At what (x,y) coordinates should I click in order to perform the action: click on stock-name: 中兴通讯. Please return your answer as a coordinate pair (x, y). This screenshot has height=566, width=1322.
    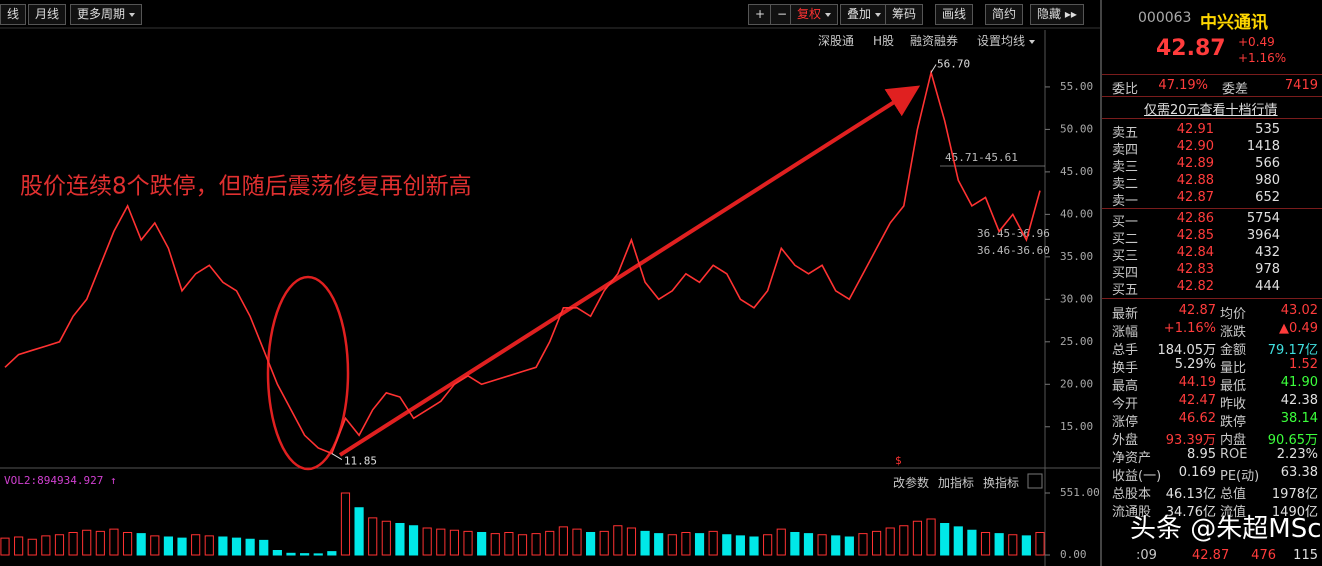
    Looking at the image, I should click on (1234, 23).